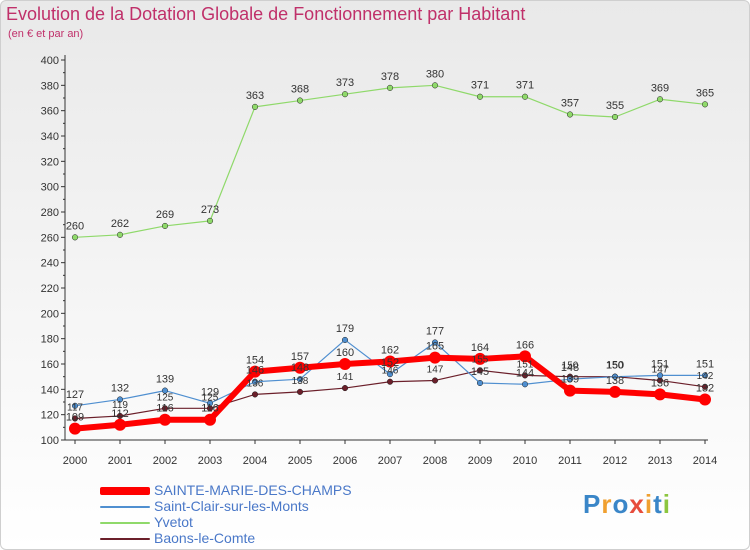  What do you see at coordinates (120, 405) in the screenshot?
I see `data-label-baons-le-comte: 119` at bounding box center [120, 405].